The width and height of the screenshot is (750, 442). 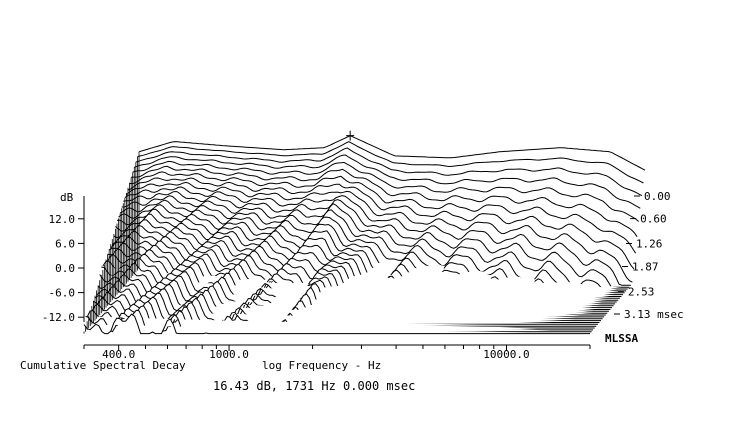 I want to click on time-tick-label: 2.53, so click(x=641, y=291).